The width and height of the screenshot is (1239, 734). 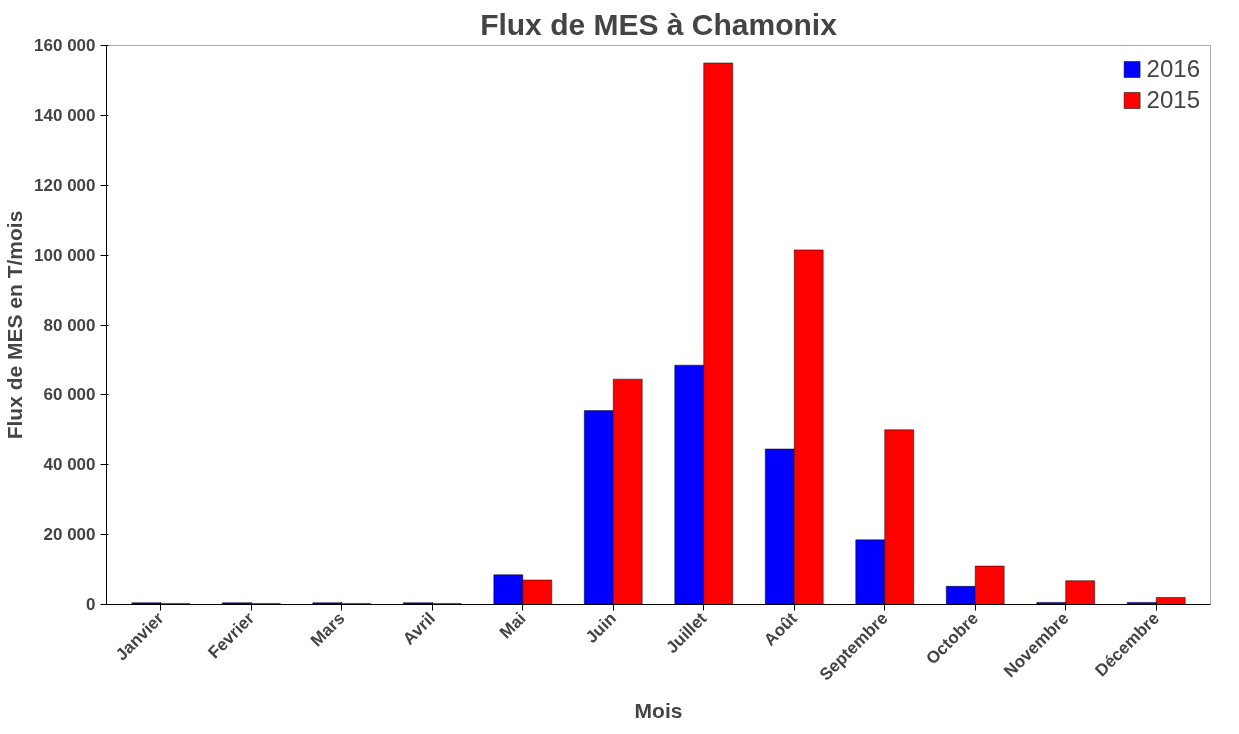 What do you see at coordinates (65, 45) in the screenshot?
I see `y-tick-label: 160 000` at bounding box center [65, 45].